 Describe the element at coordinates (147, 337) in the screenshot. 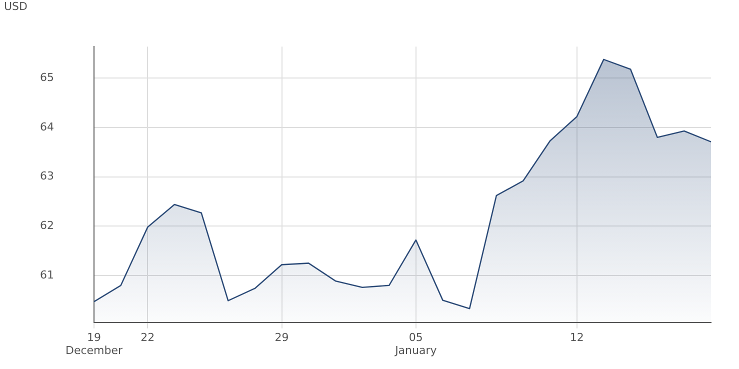

I see `x-tick-label: 22` at that location.